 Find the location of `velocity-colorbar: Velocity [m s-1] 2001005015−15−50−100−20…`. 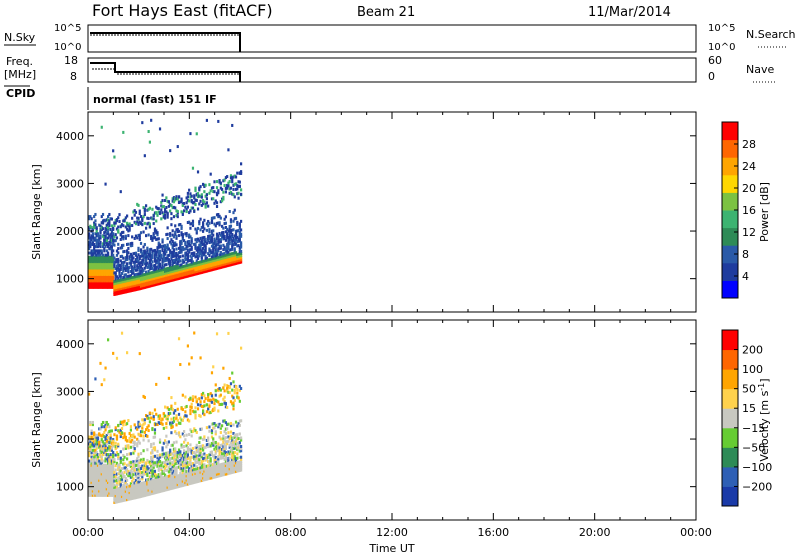

velocity-colorbar: Velocity [m s-1] 2001005015−15−50−100−20… is located at coordinates (746, 418).